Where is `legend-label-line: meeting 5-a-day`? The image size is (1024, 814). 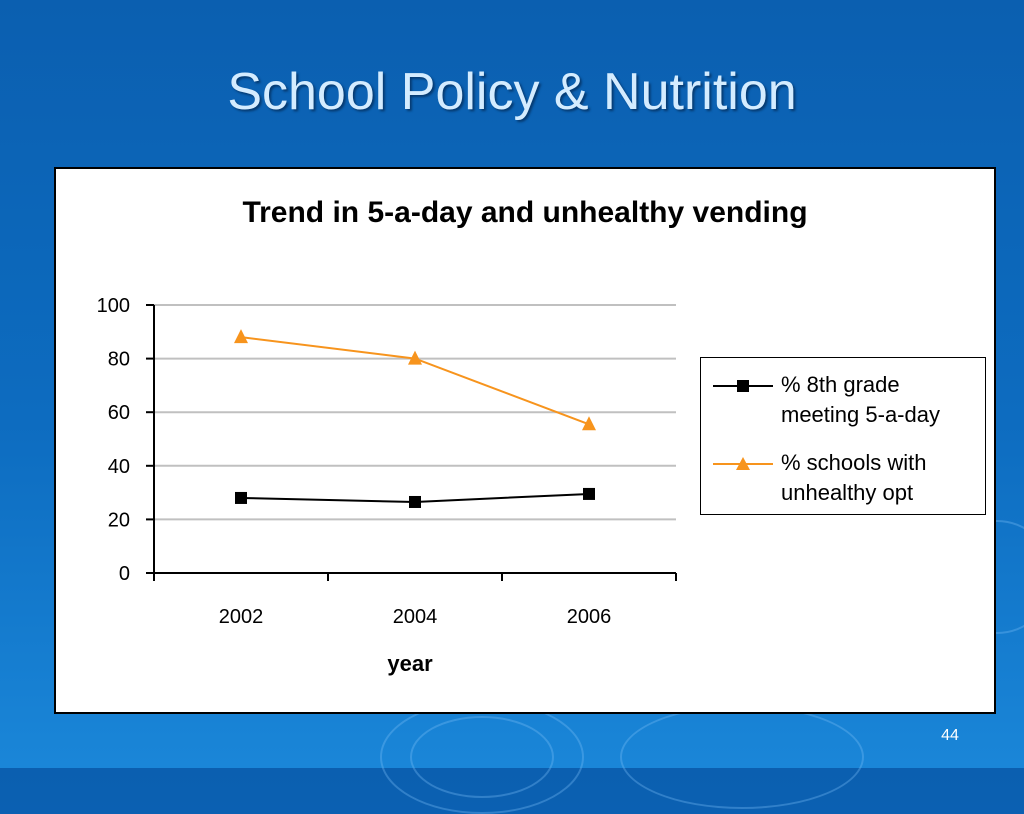 legend-label-line: meeting 5-a-day is located at coordinates (860, 414).